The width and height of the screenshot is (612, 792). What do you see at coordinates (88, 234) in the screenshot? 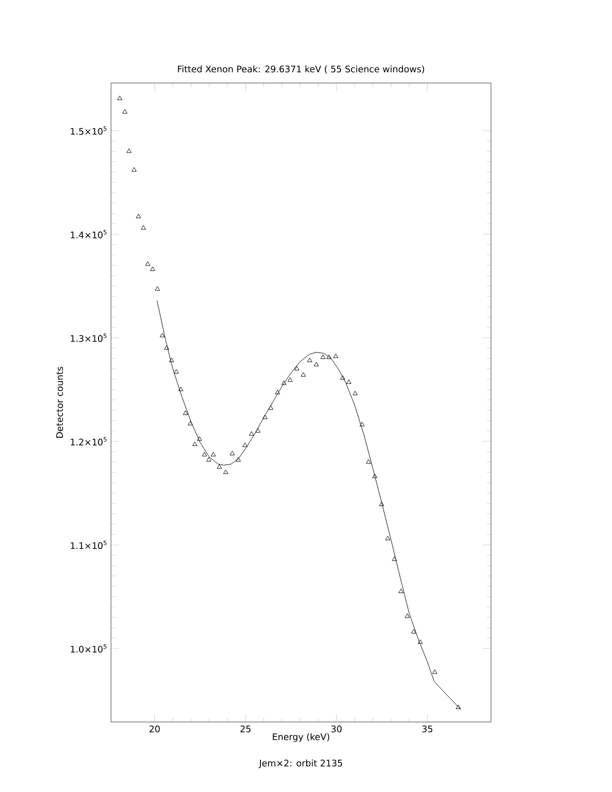
I see `y-tick-label: 1.4×10$^{5}$` at bounding box center [88, 234].